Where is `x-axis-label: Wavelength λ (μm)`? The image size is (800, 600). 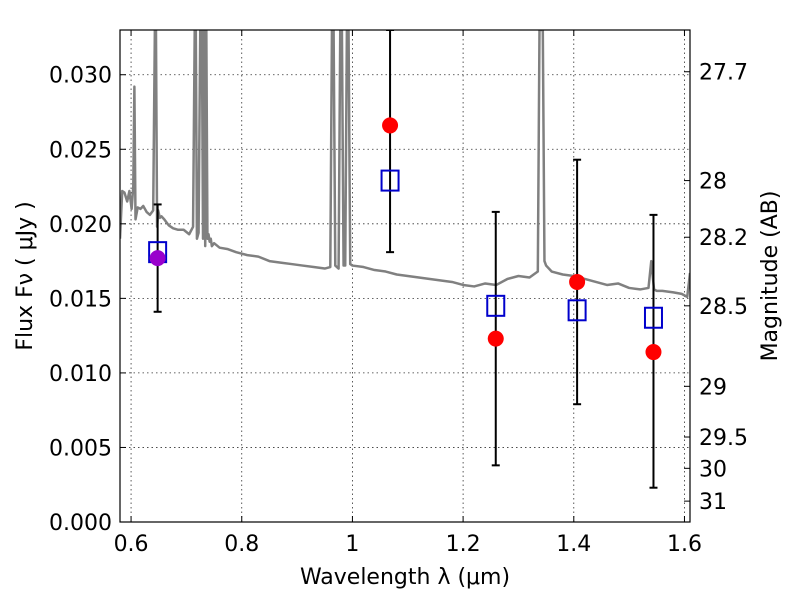 x-axis-label: Wavelength λ (μm) is located at coordinates (405, 577).